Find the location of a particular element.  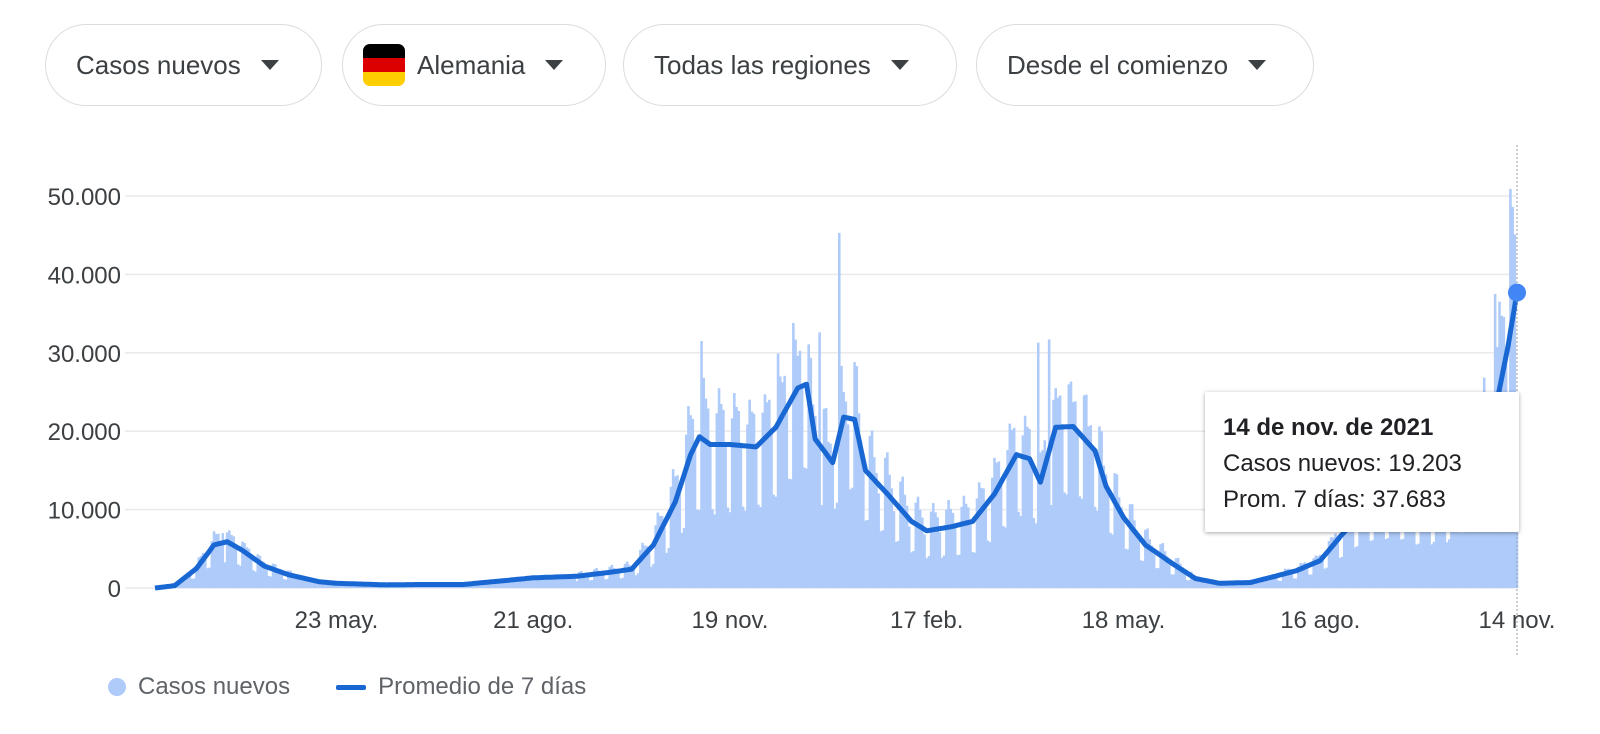

country-dropdown: Alemania is located at coordinates (474, 65).